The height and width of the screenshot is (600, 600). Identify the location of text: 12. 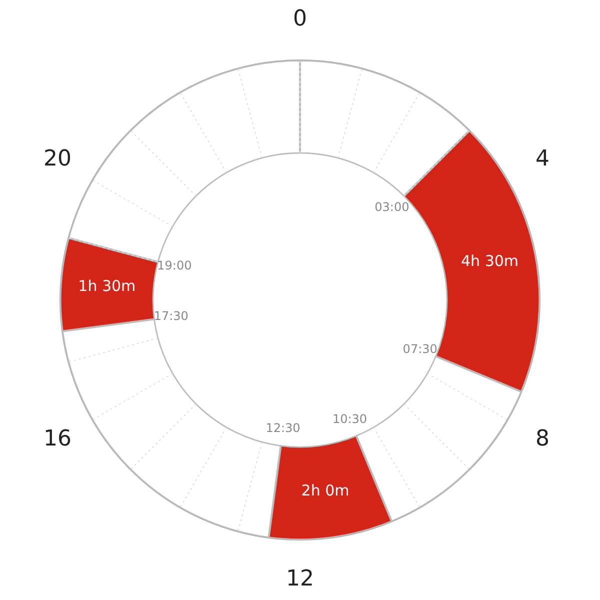
(300, 579).